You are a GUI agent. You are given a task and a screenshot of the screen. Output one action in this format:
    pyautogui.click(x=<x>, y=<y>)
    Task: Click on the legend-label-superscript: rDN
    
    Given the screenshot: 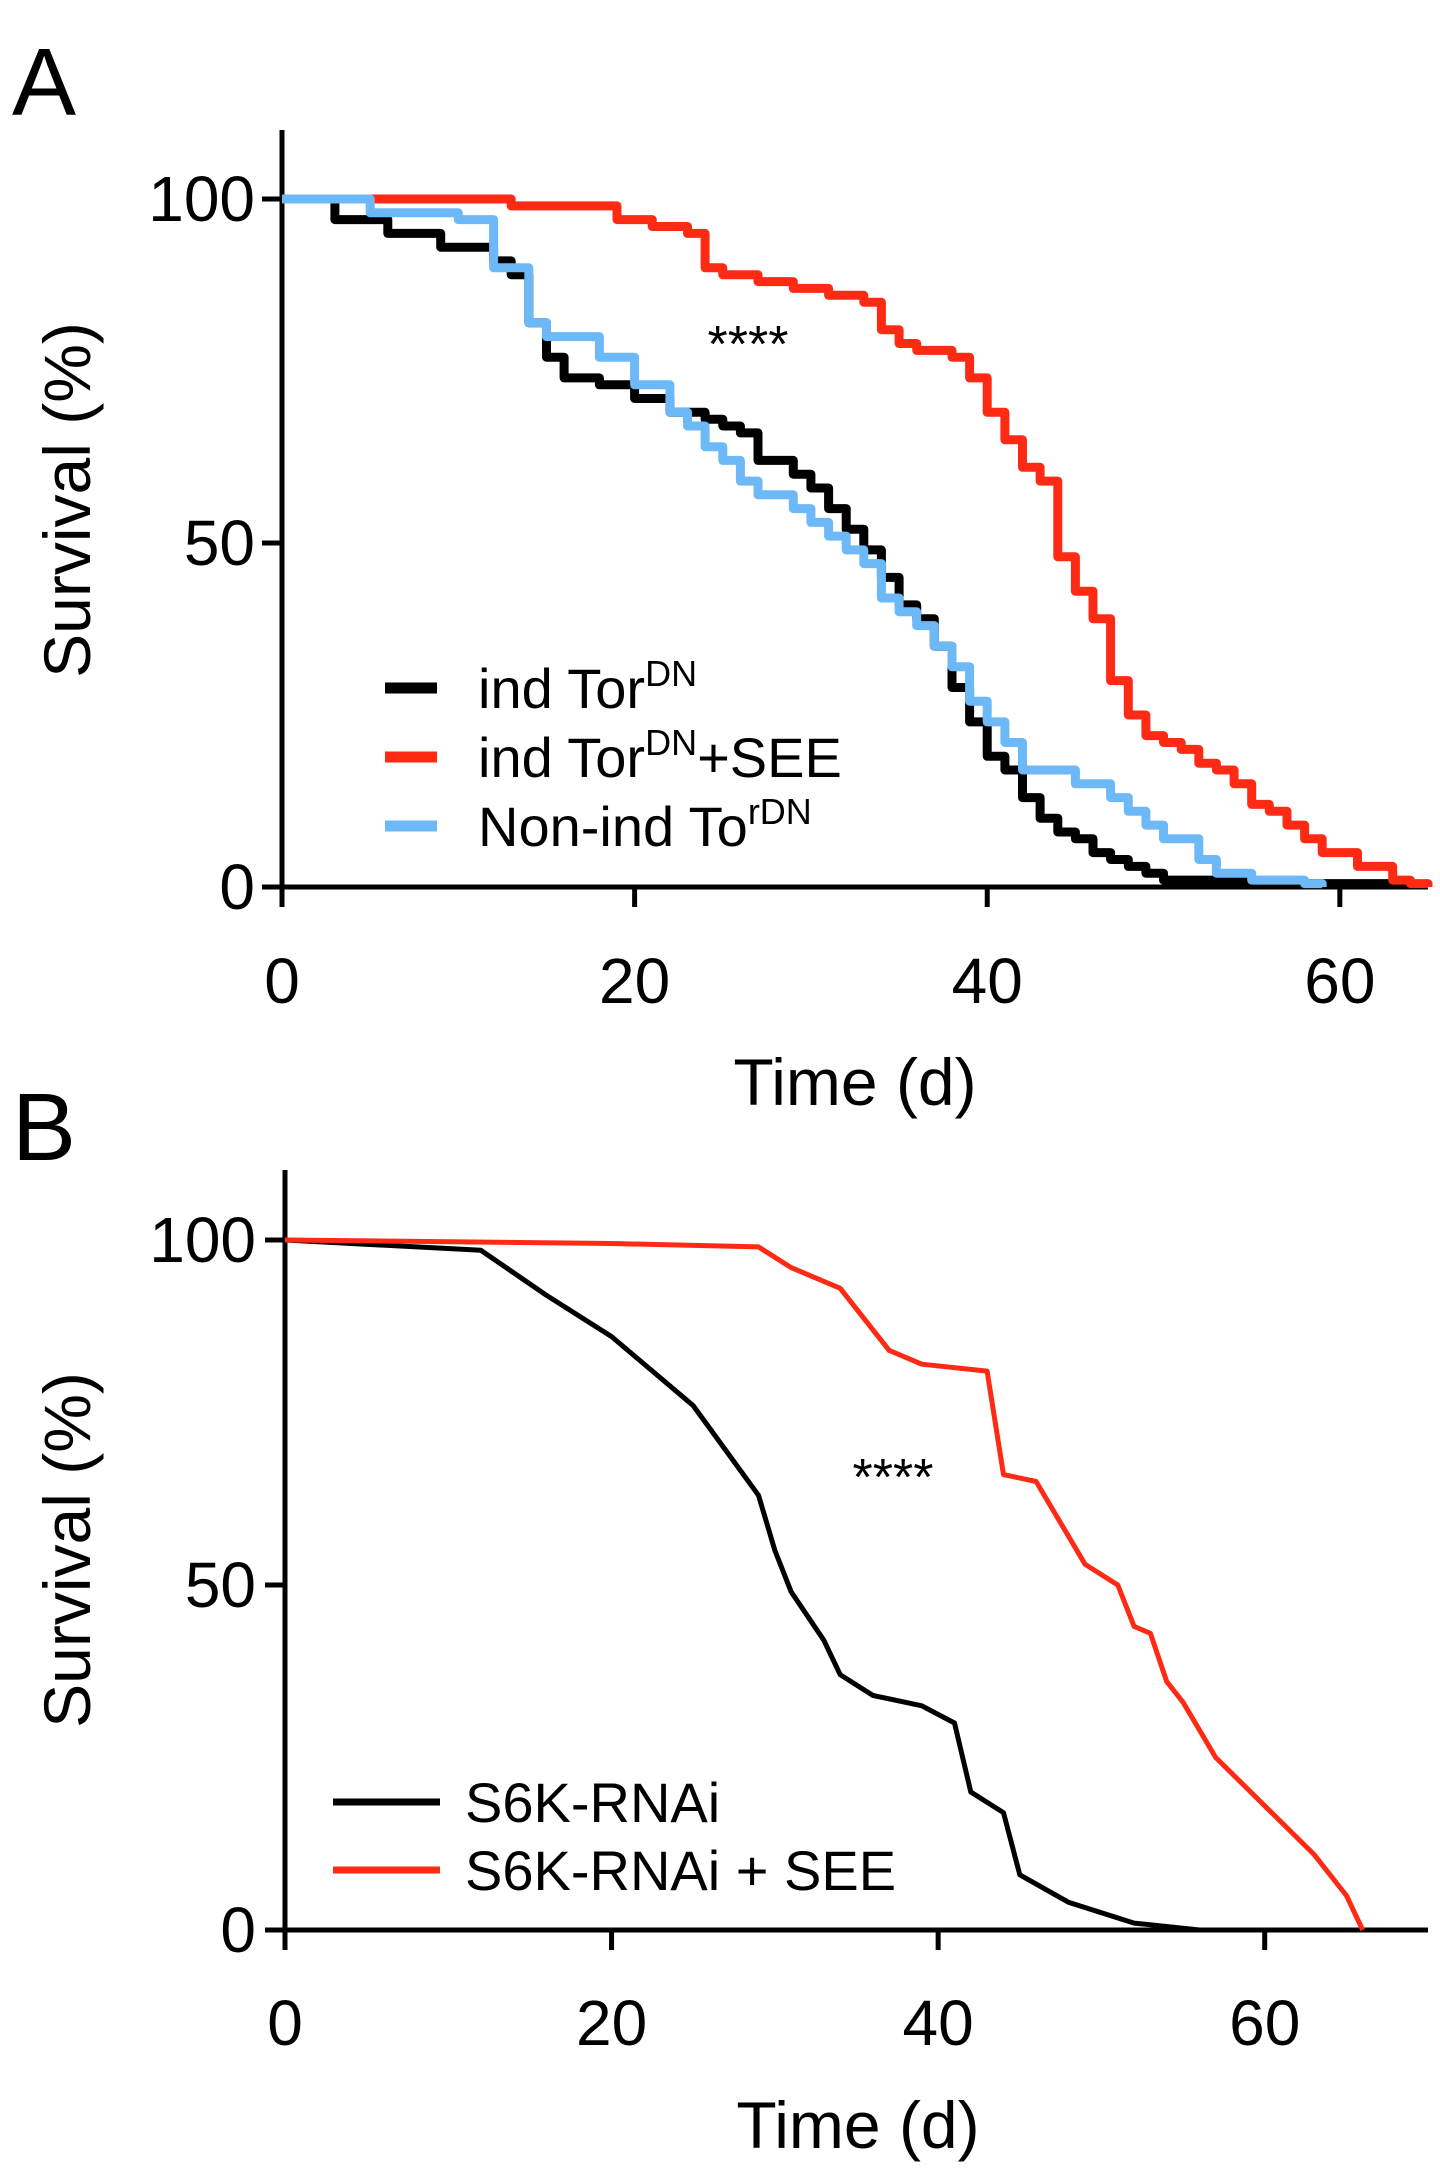 What is the action you would take?
    pyautogui.click(x=780, y=811)
    